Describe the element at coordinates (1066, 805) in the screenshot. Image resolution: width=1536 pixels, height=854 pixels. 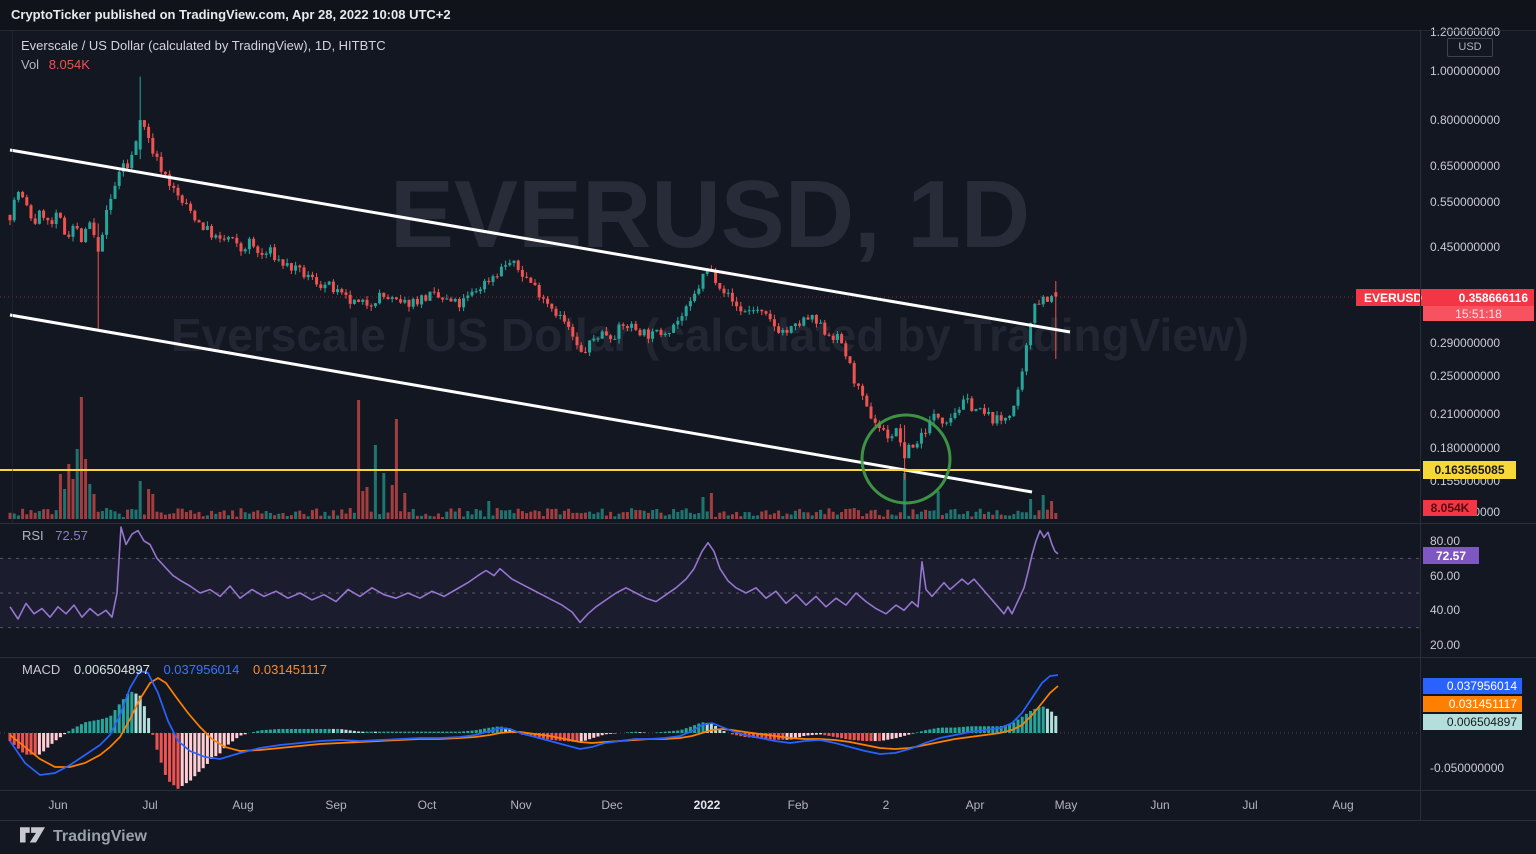
I see `time-axis-label: May` at that location.